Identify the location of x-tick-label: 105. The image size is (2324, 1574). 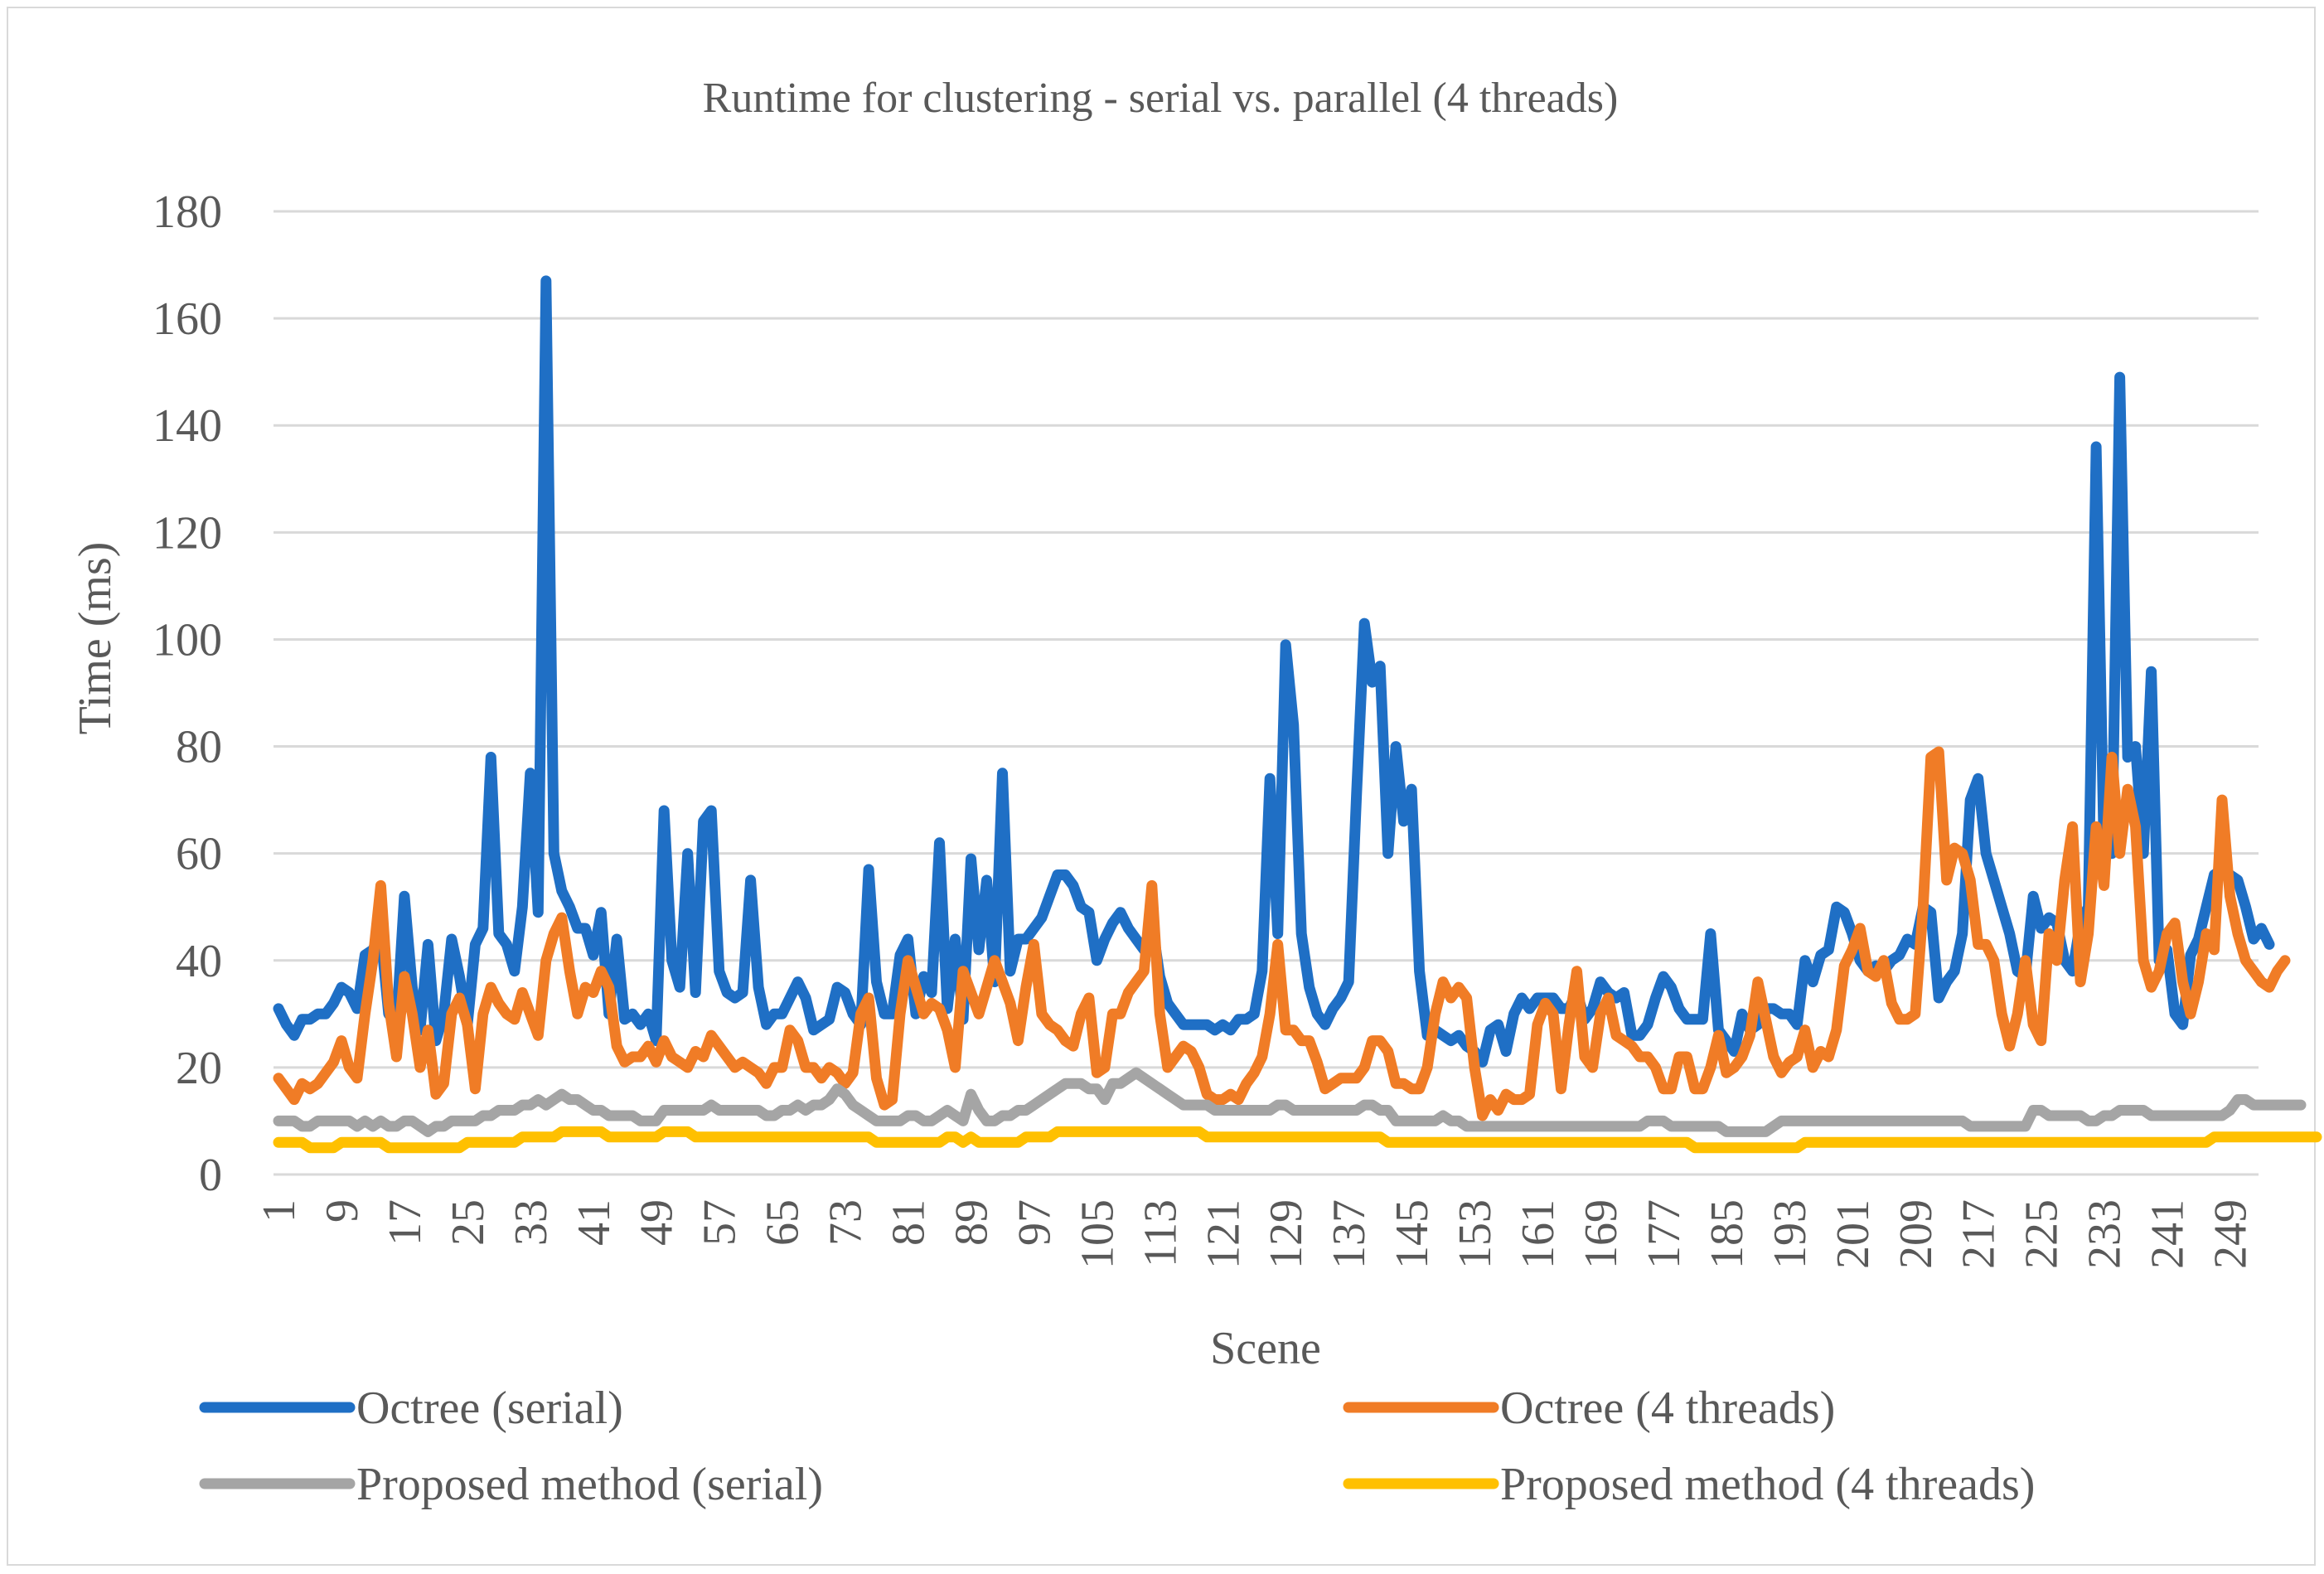
(1097, 1234).